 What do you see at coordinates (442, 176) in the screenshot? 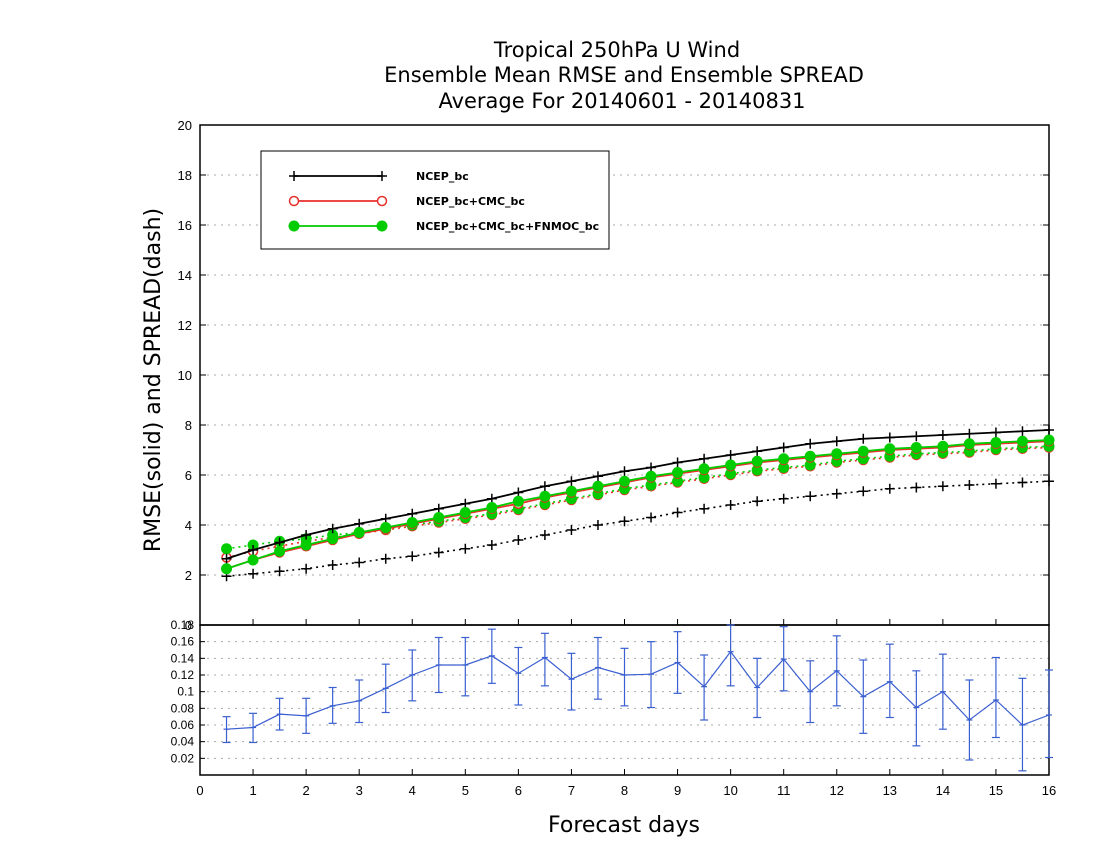
I see `legend-label: NCEP_bc` at bounding box center [442, 176].